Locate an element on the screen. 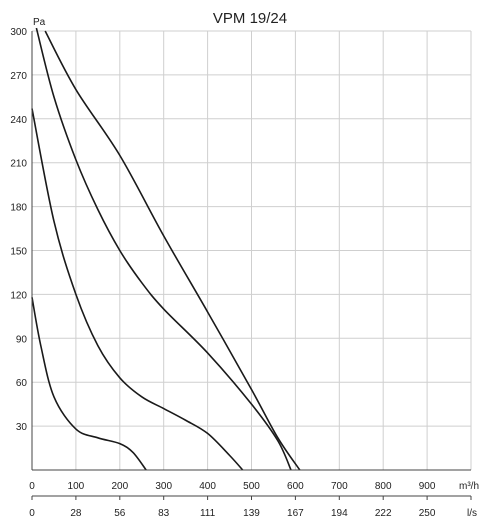  x2-tick-label: 0 is located at coordinates (32, 513).